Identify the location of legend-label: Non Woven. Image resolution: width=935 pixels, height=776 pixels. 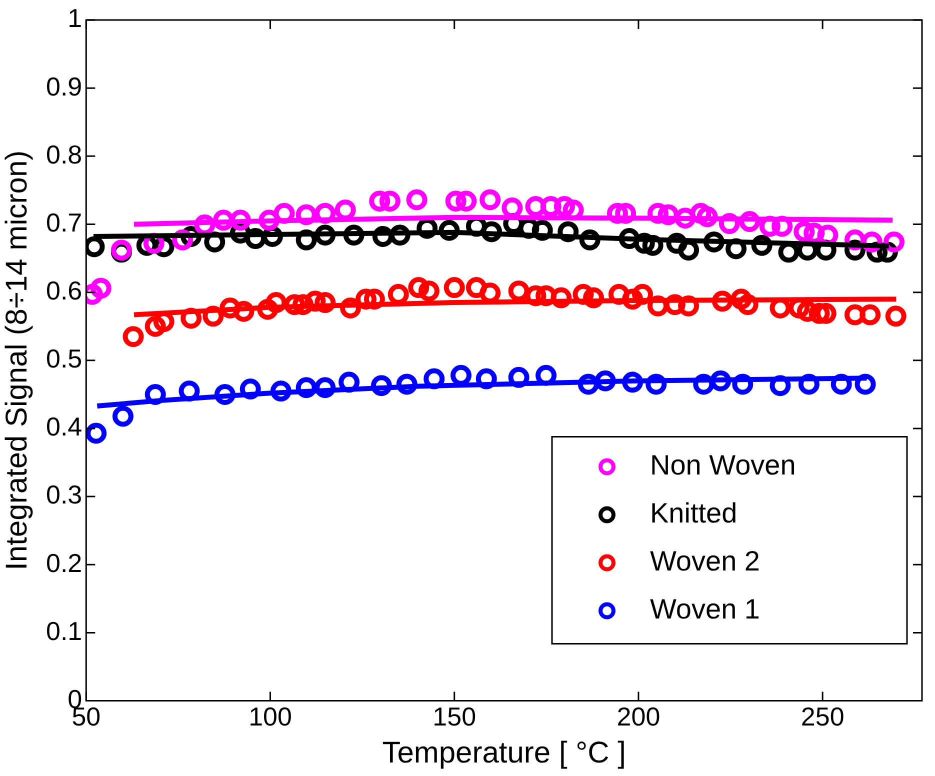
(723, 465).